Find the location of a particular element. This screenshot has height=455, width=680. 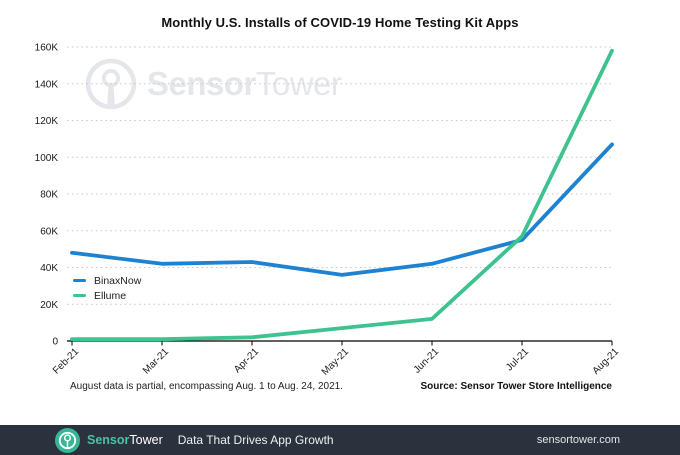

x-tick-label: Jun-21 is located at coordinates (427, 361).